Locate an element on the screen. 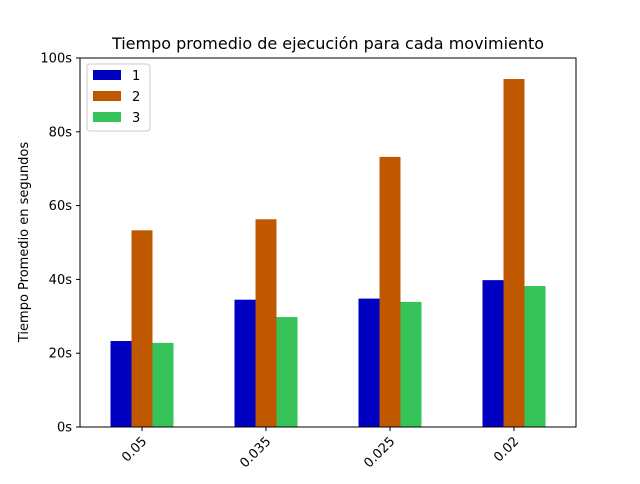 Image resolution: width=640 pixels, height=484 pixels. bar-series-3-0.035 is located at coordinates (287, 372).